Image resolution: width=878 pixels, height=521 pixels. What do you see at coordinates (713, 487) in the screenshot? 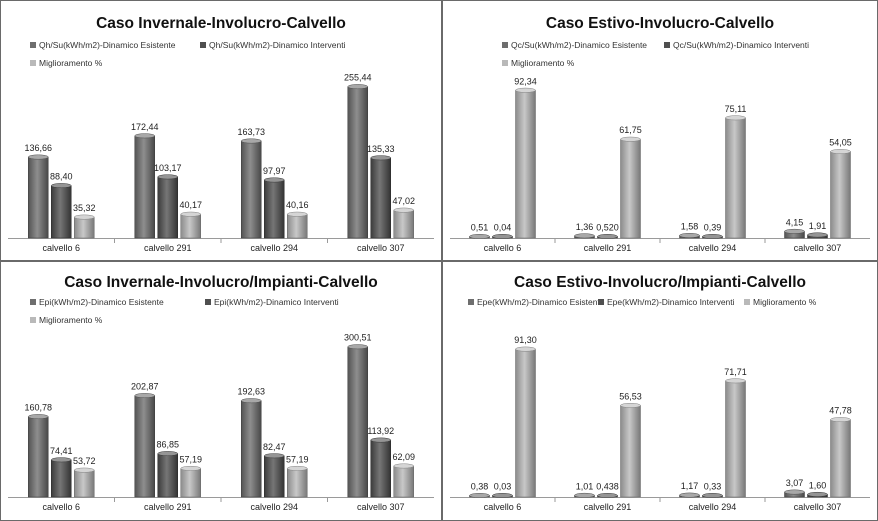
I see `data-label: 0,33` at bounding box center [713, 487].